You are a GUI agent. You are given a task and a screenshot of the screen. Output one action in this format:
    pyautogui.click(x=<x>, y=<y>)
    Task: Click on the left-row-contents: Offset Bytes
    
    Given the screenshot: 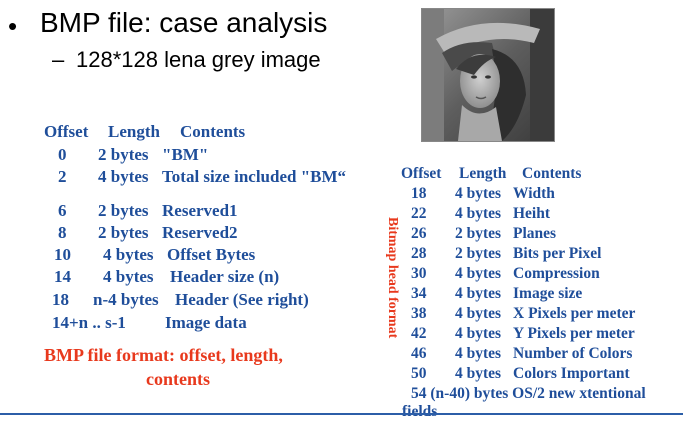 What is the action you would take?
    pyautogui.click(x=211, y=254)
    